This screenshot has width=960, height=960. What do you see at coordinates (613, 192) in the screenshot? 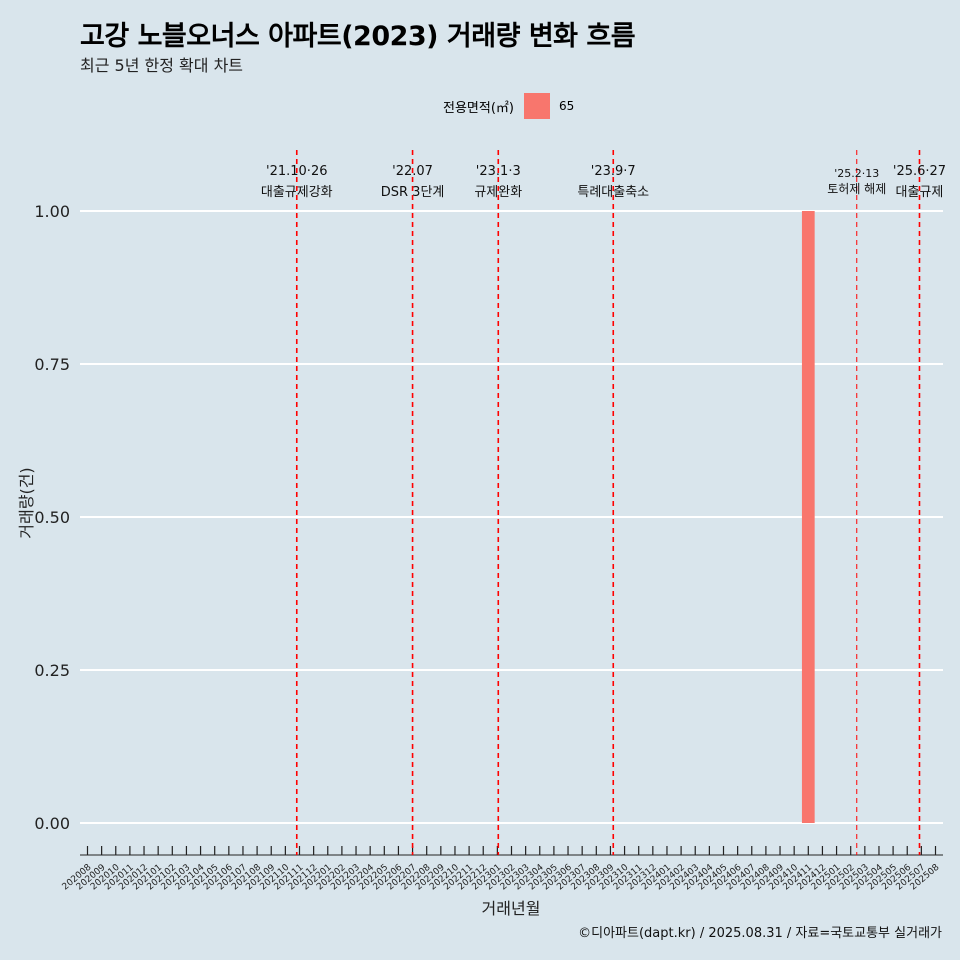
I see `event-policy-label: 특례대출축소` at bounding box center [613, 192].